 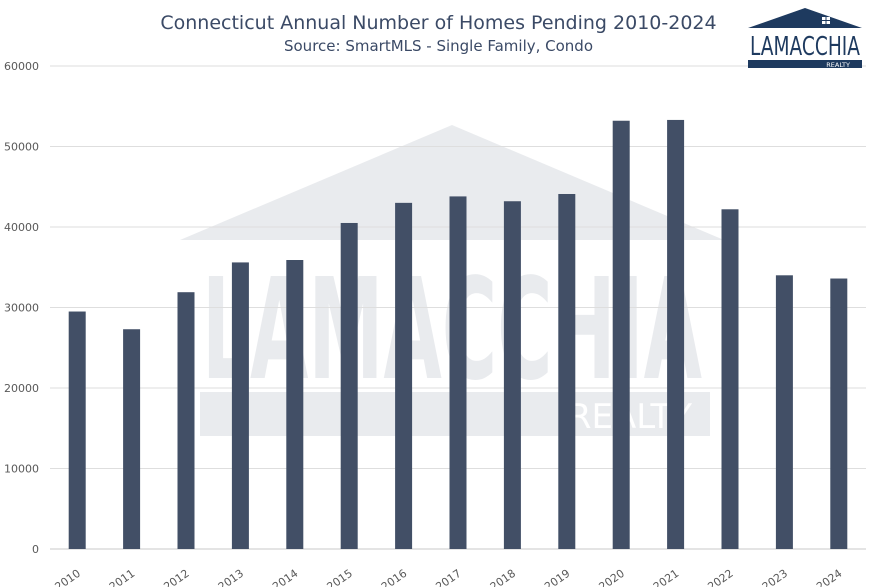 I want to click on bar-2019, so click(x=567, y=371).